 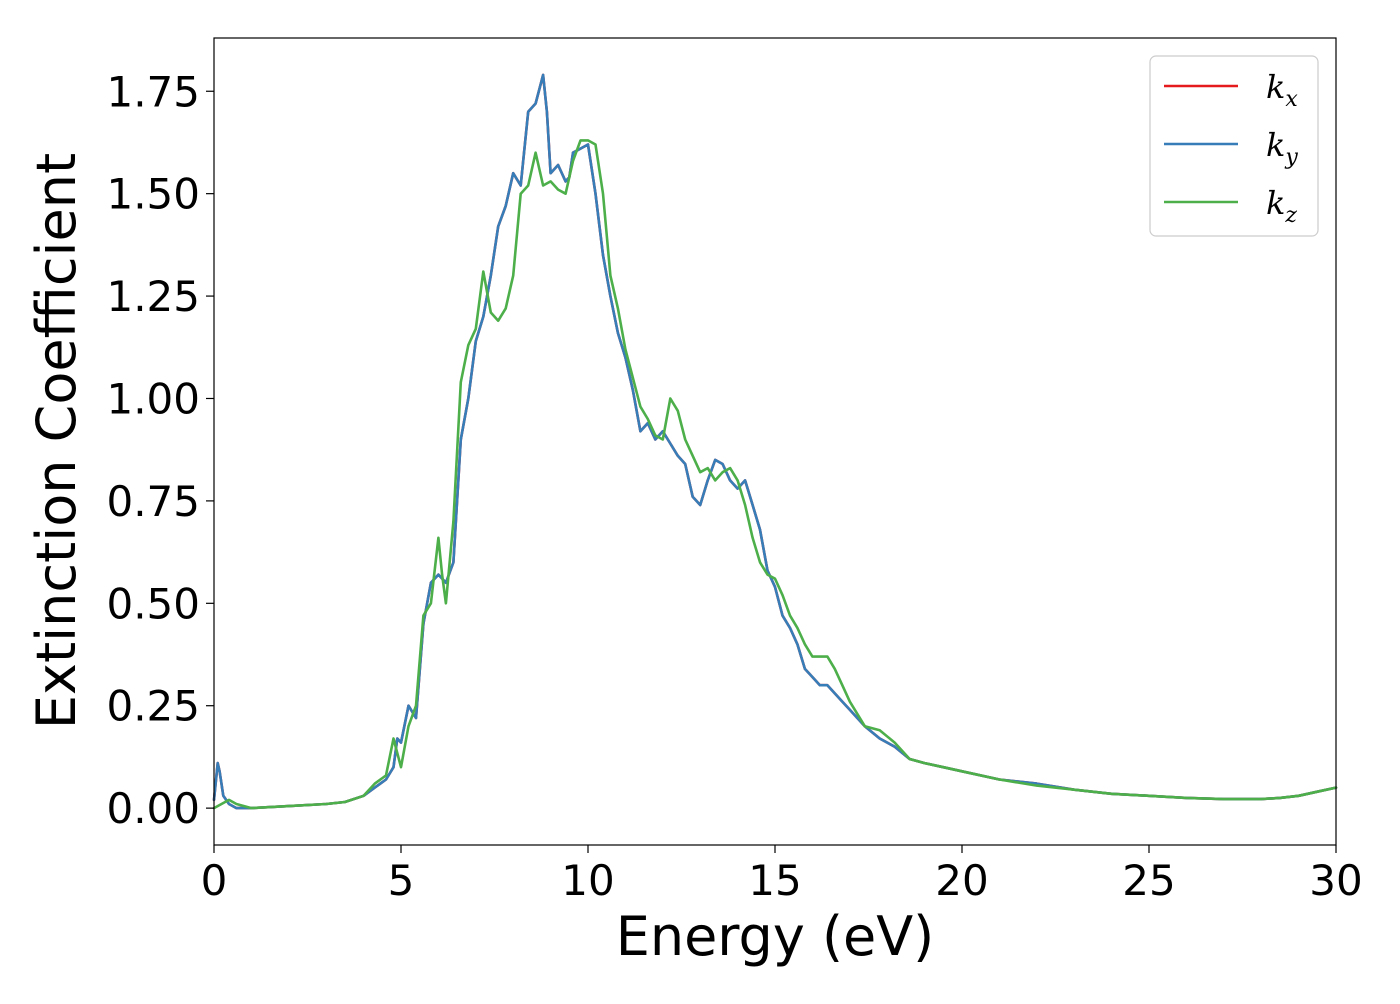 I want to click on x-tick-label: 0, so click(x=214, y=880).